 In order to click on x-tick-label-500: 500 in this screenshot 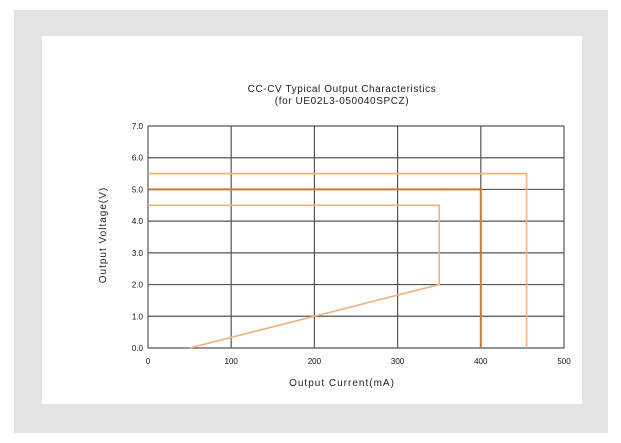, I will do `click(564, 361)`.